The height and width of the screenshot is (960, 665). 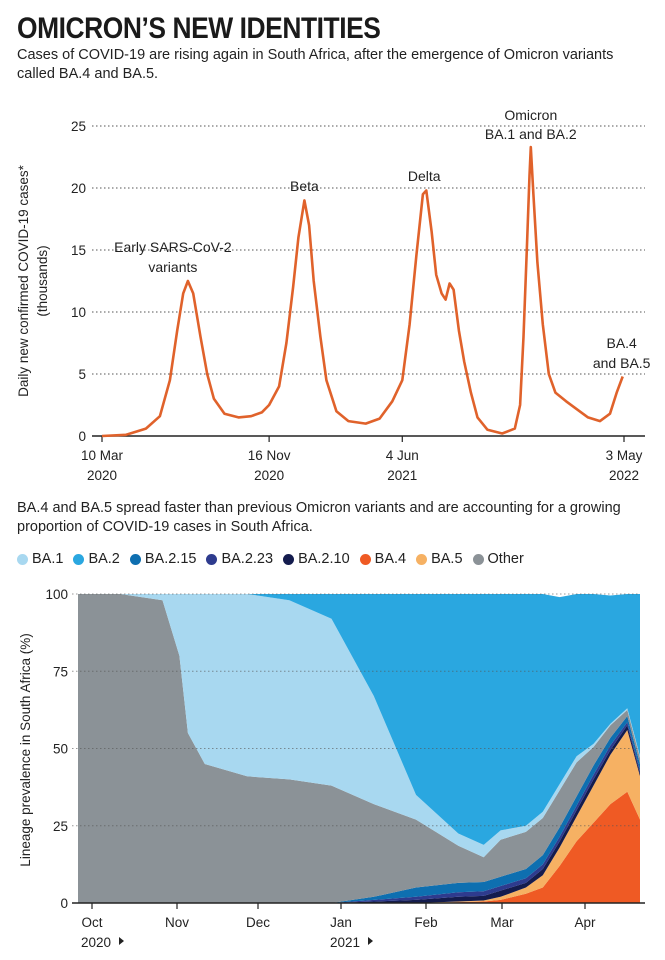 What do you see at coordinates (402, 455) in the screenshot?
I see `x-tick-label: 4 Jun` at bounding box center [402, 455].